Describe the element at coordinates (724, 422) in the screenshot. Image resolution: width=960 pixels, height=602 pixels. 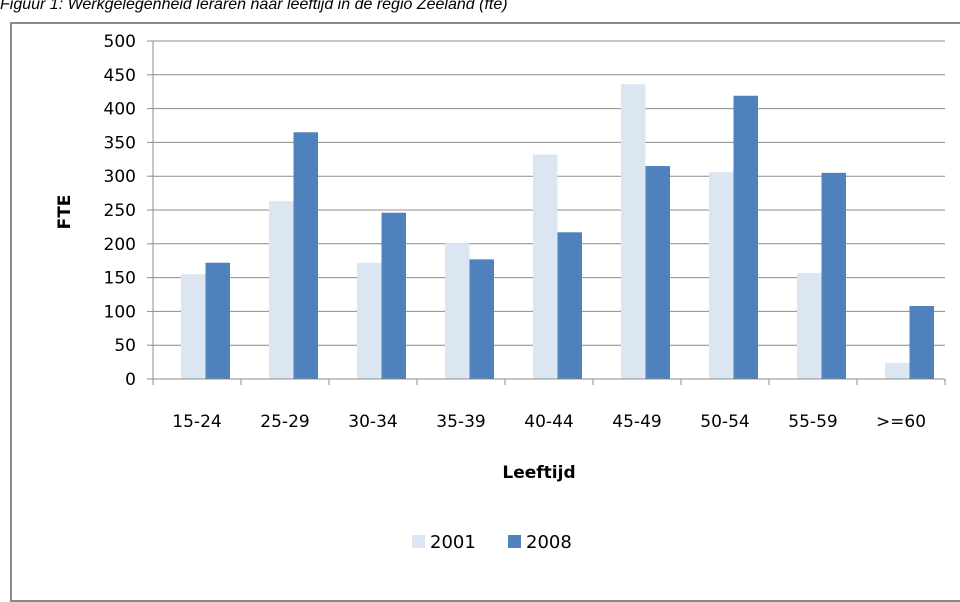
I see `x-tick-label: 50-54` at that location.